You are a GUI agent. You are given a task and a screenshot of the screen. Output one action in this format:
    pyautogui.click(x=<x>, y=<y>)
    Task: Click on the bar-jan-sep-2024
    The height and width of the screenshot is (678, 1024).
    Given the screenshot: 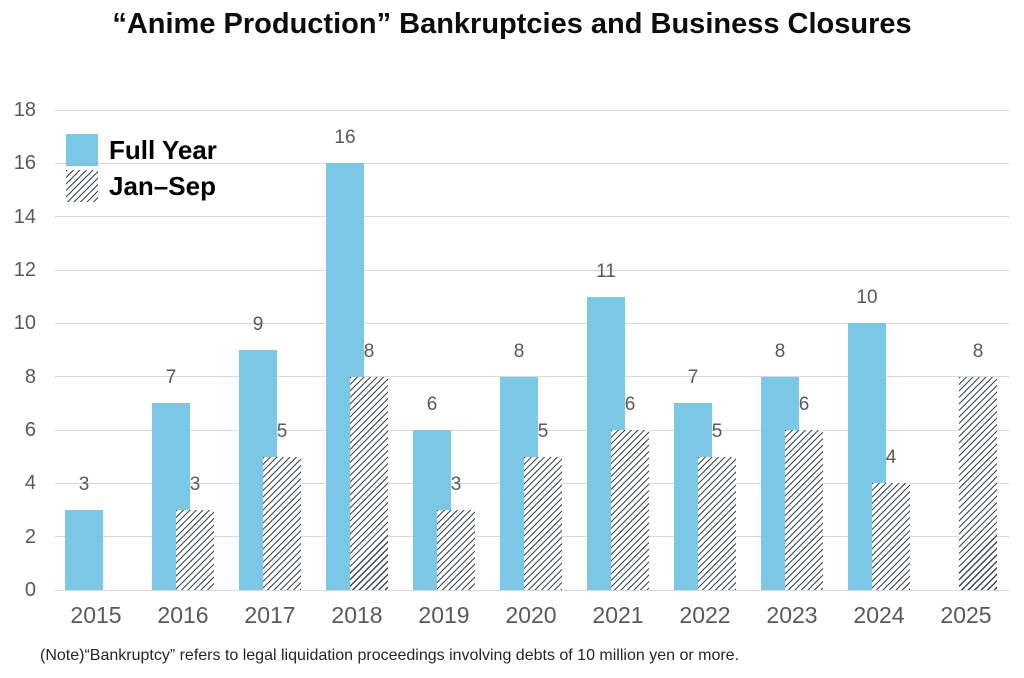 What is the action you would take?
    pyautogui.click(x=891, y=536)
    